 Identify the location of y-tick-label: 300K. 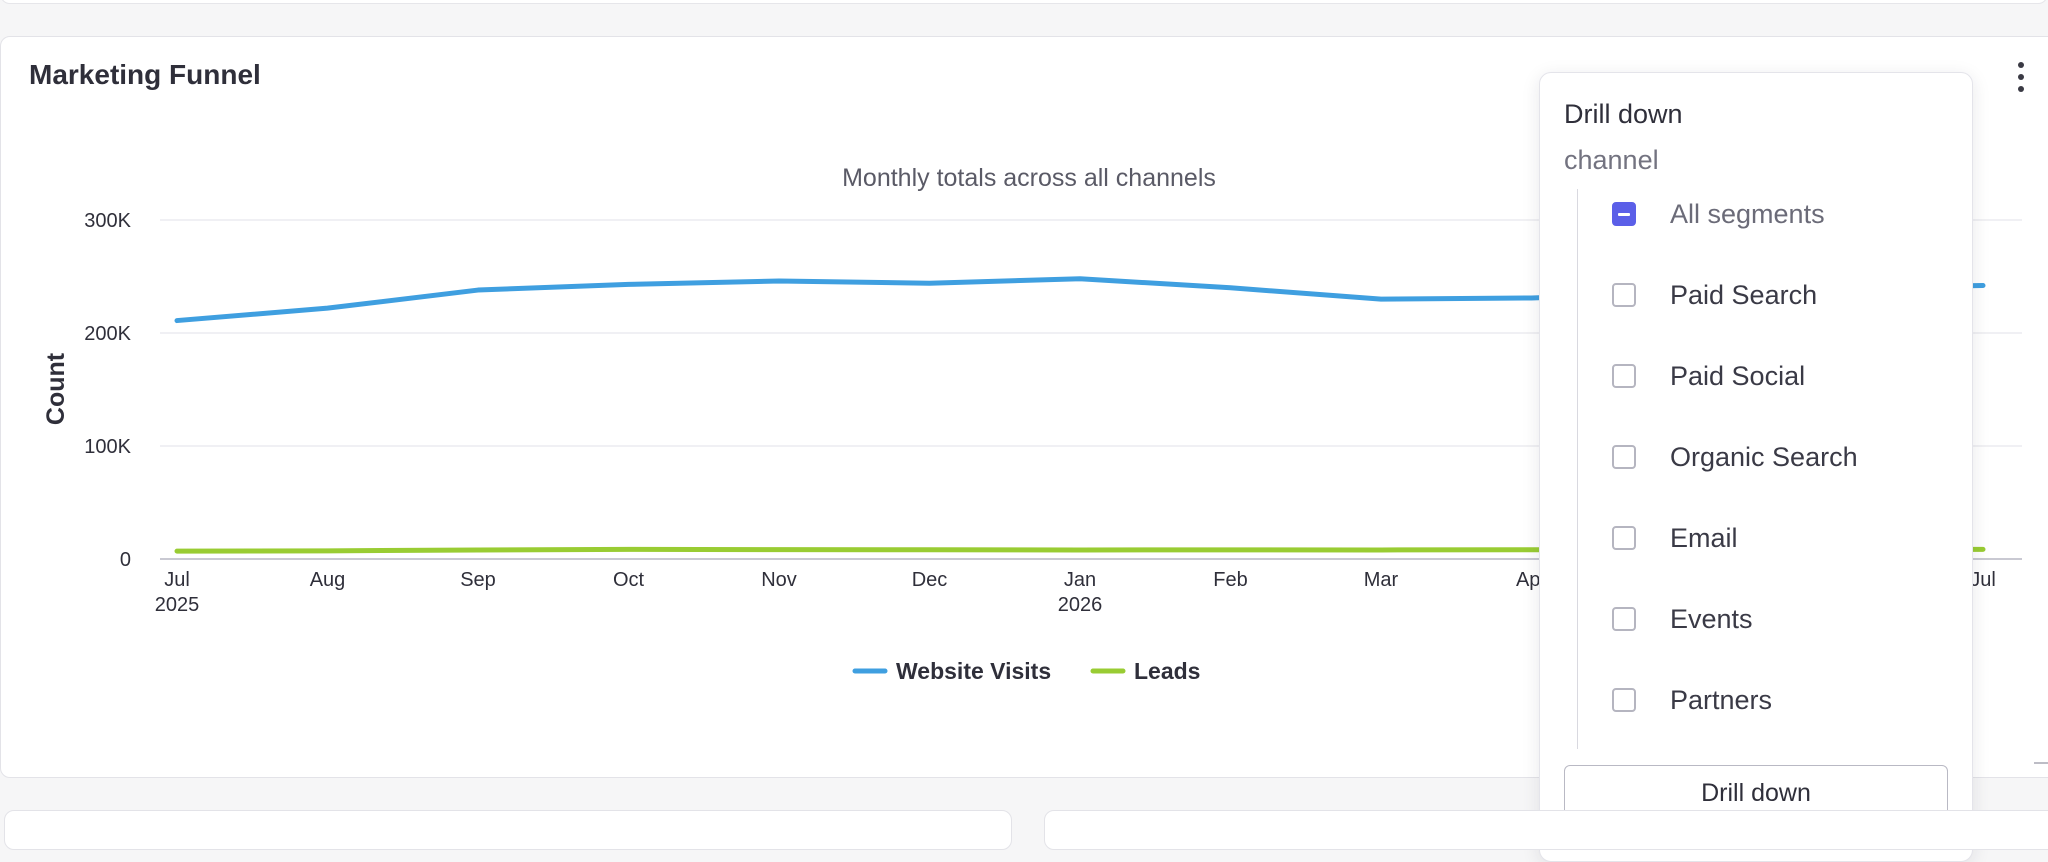
(107, 221).